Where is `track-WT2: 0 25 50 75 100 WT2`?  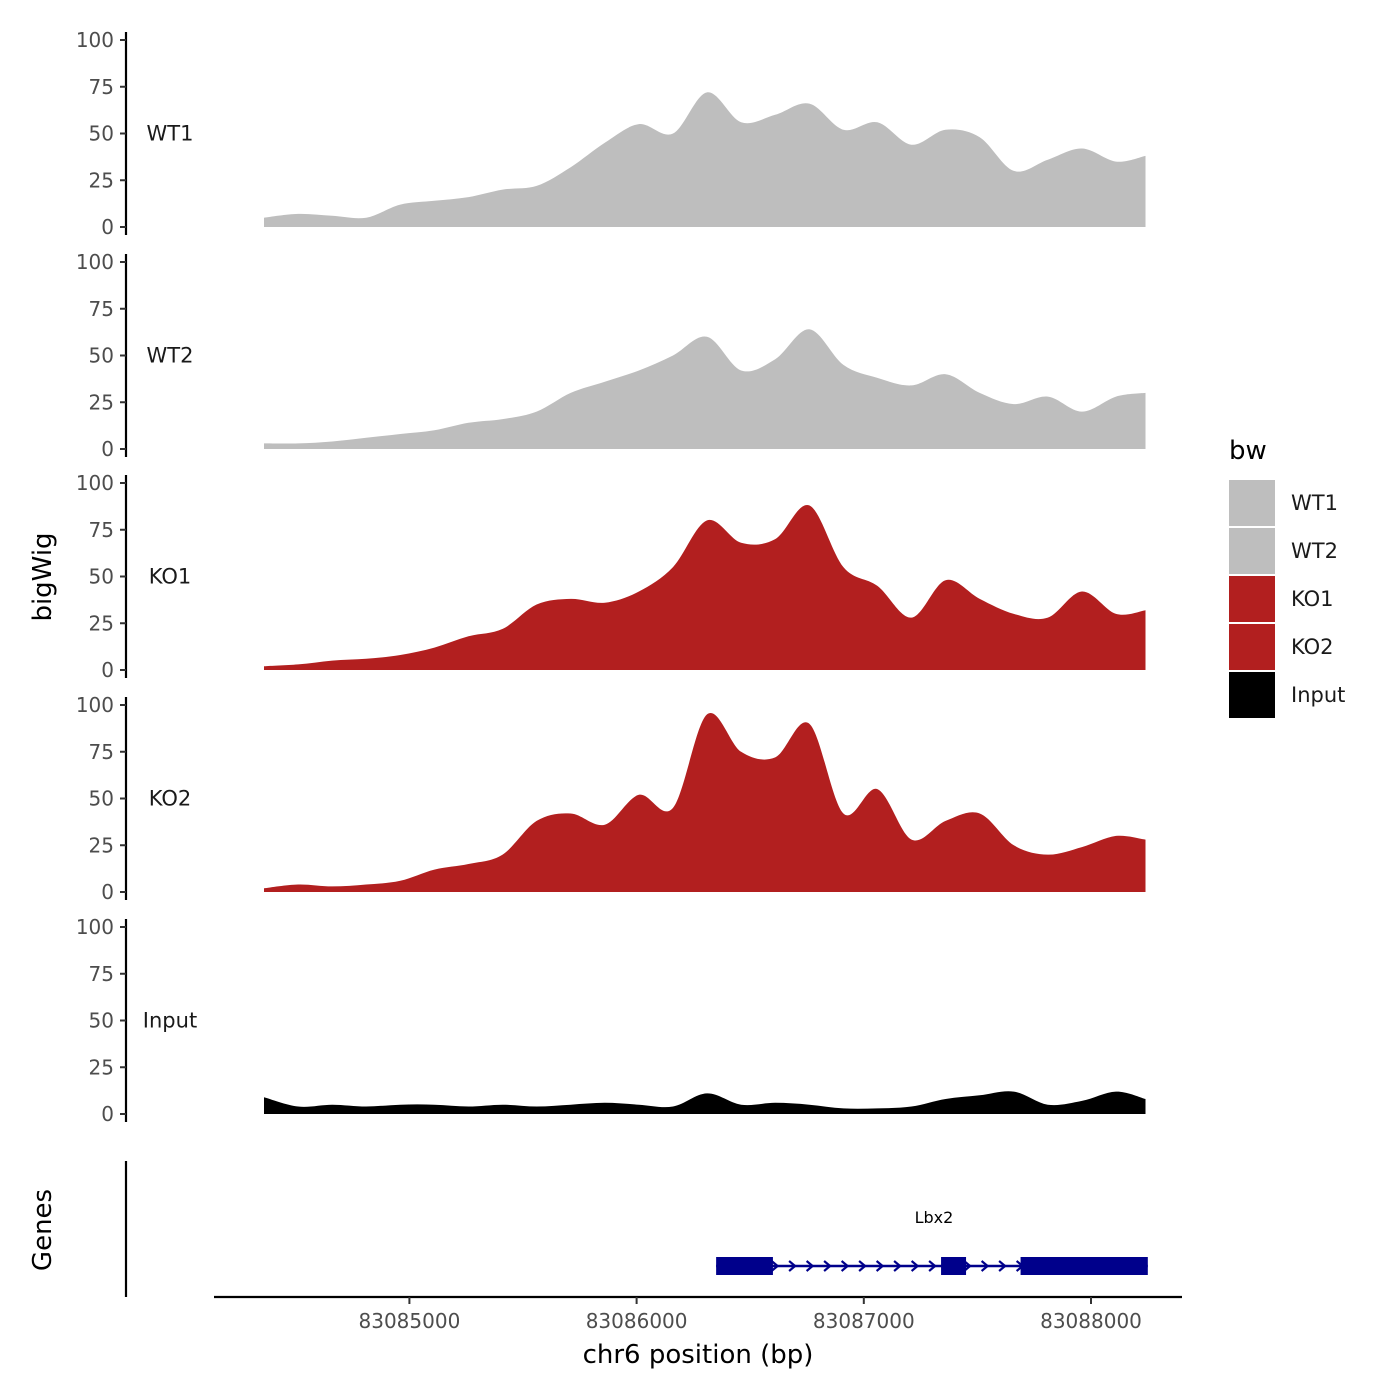 track-WT2: 0 25 50 75 100 WT2 is located at coordinates (611, 355).